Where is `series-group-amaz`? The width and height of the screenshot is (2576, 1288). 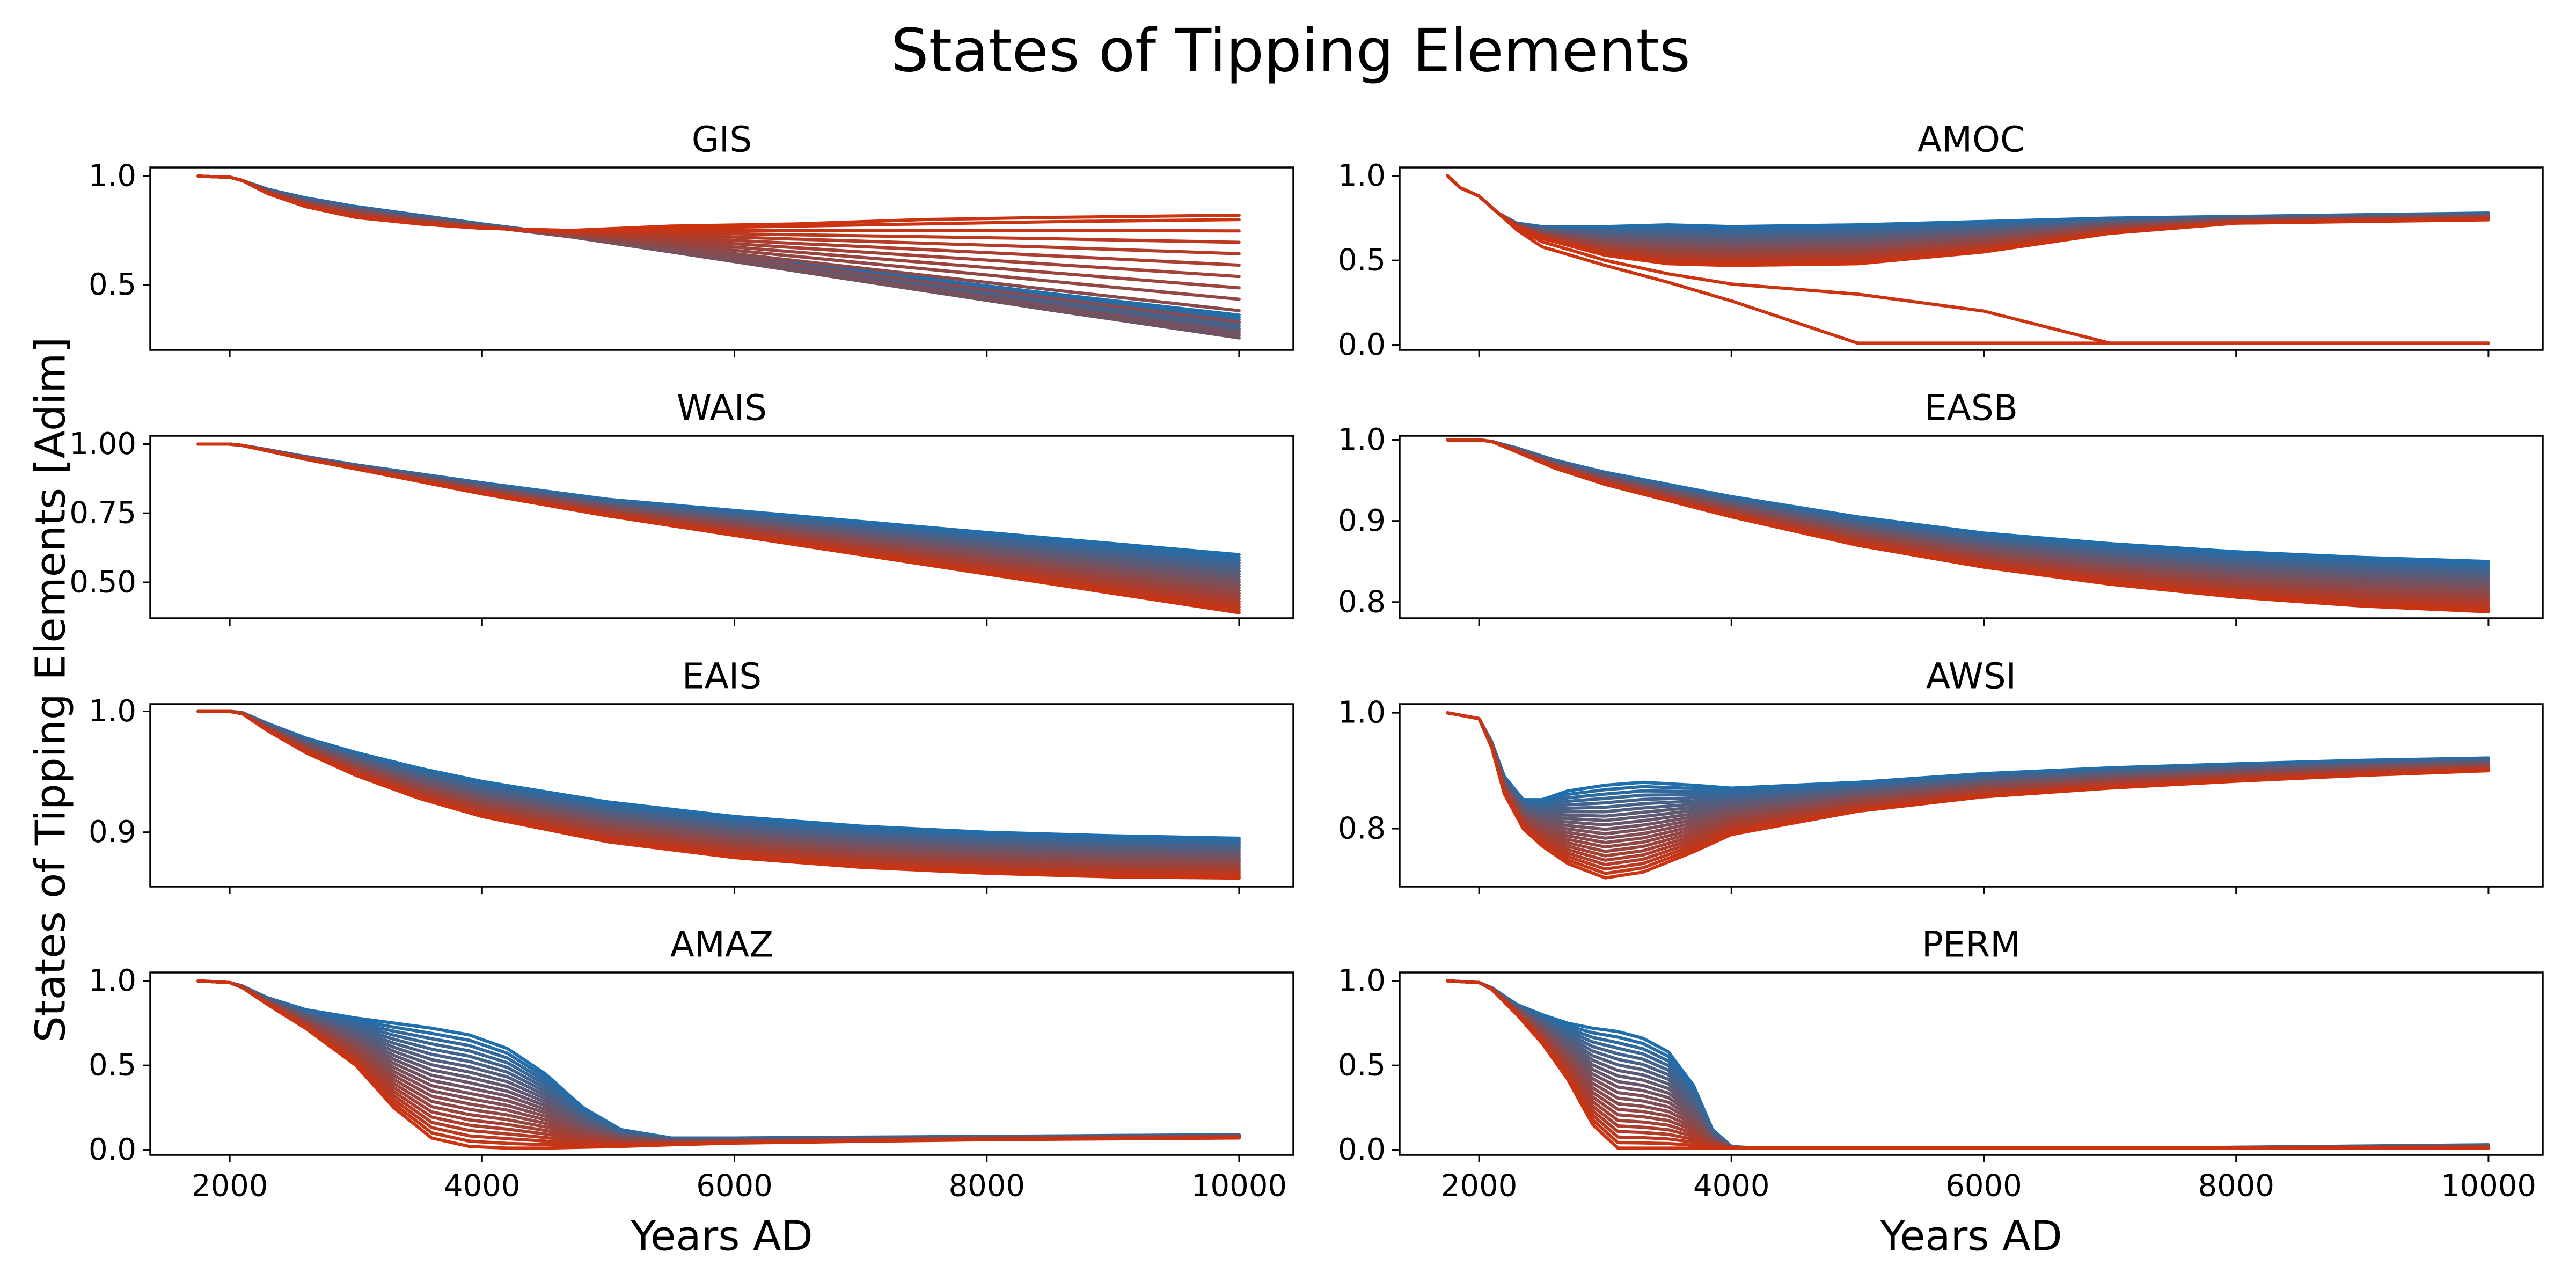 series-group-amaz is located at coordinates (718, 1064).